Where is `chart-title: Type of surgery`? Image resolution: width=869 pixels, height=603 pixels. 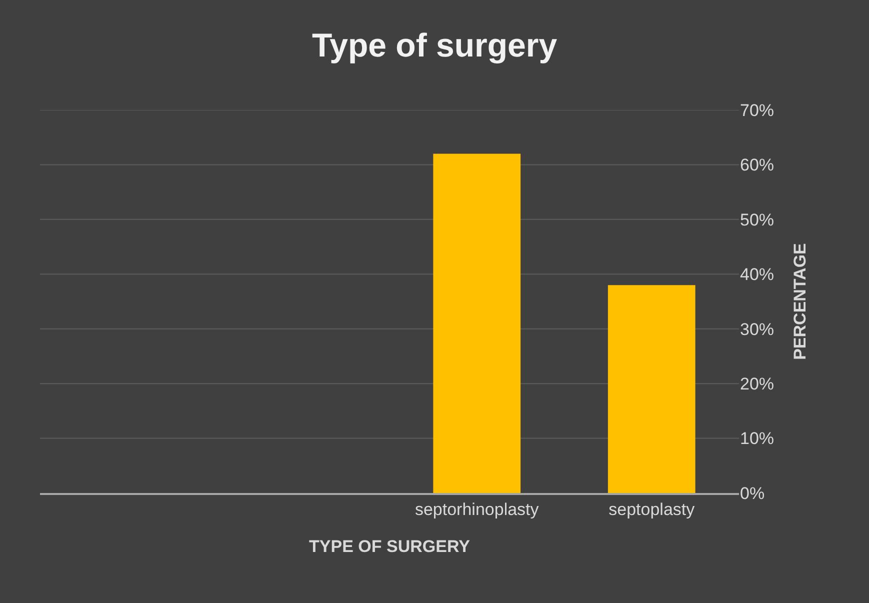 chart-title: Type of surgery is located at coordinates (435, 45).